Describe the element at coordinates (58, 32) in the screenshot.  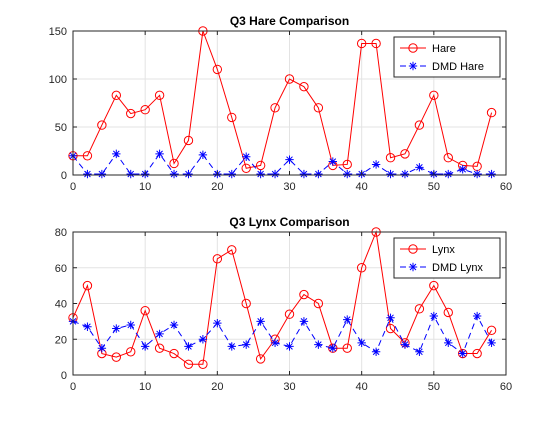
I see `y-tick-label: 150` at that location.